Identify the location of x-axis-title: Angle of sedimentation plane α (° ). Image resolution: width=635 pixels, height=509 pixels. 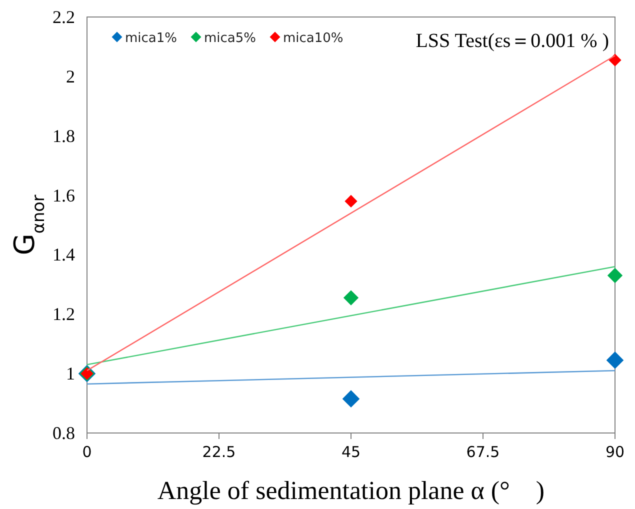
(351, 490).